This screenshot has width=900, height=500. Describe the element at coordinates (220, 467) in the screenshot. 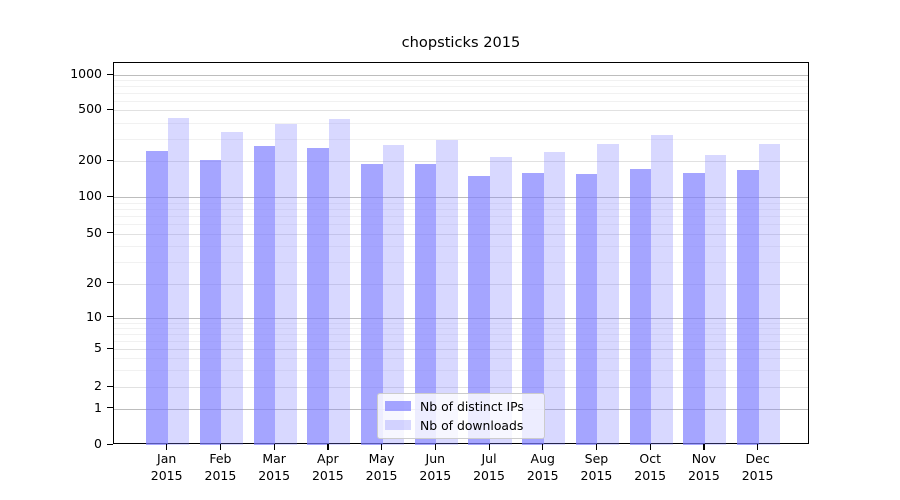

I see `x-axis-tick-label: Feb 2015` at that location.